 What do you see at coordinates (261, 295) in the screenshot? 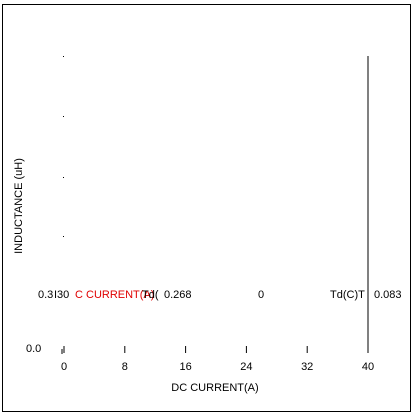
I see `overlay-mid-value: 0` at bounding box center [261, 295].